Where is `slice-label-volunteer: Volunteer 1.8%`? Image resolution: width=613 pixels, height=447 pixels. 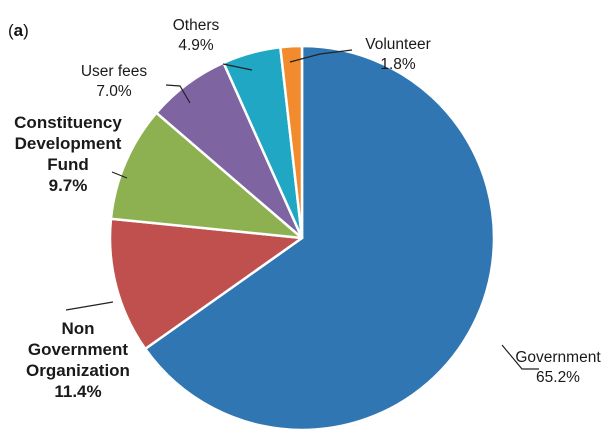 slice-label-volunteer: Volunteer 1.8% is located at coordinates (398, 54).